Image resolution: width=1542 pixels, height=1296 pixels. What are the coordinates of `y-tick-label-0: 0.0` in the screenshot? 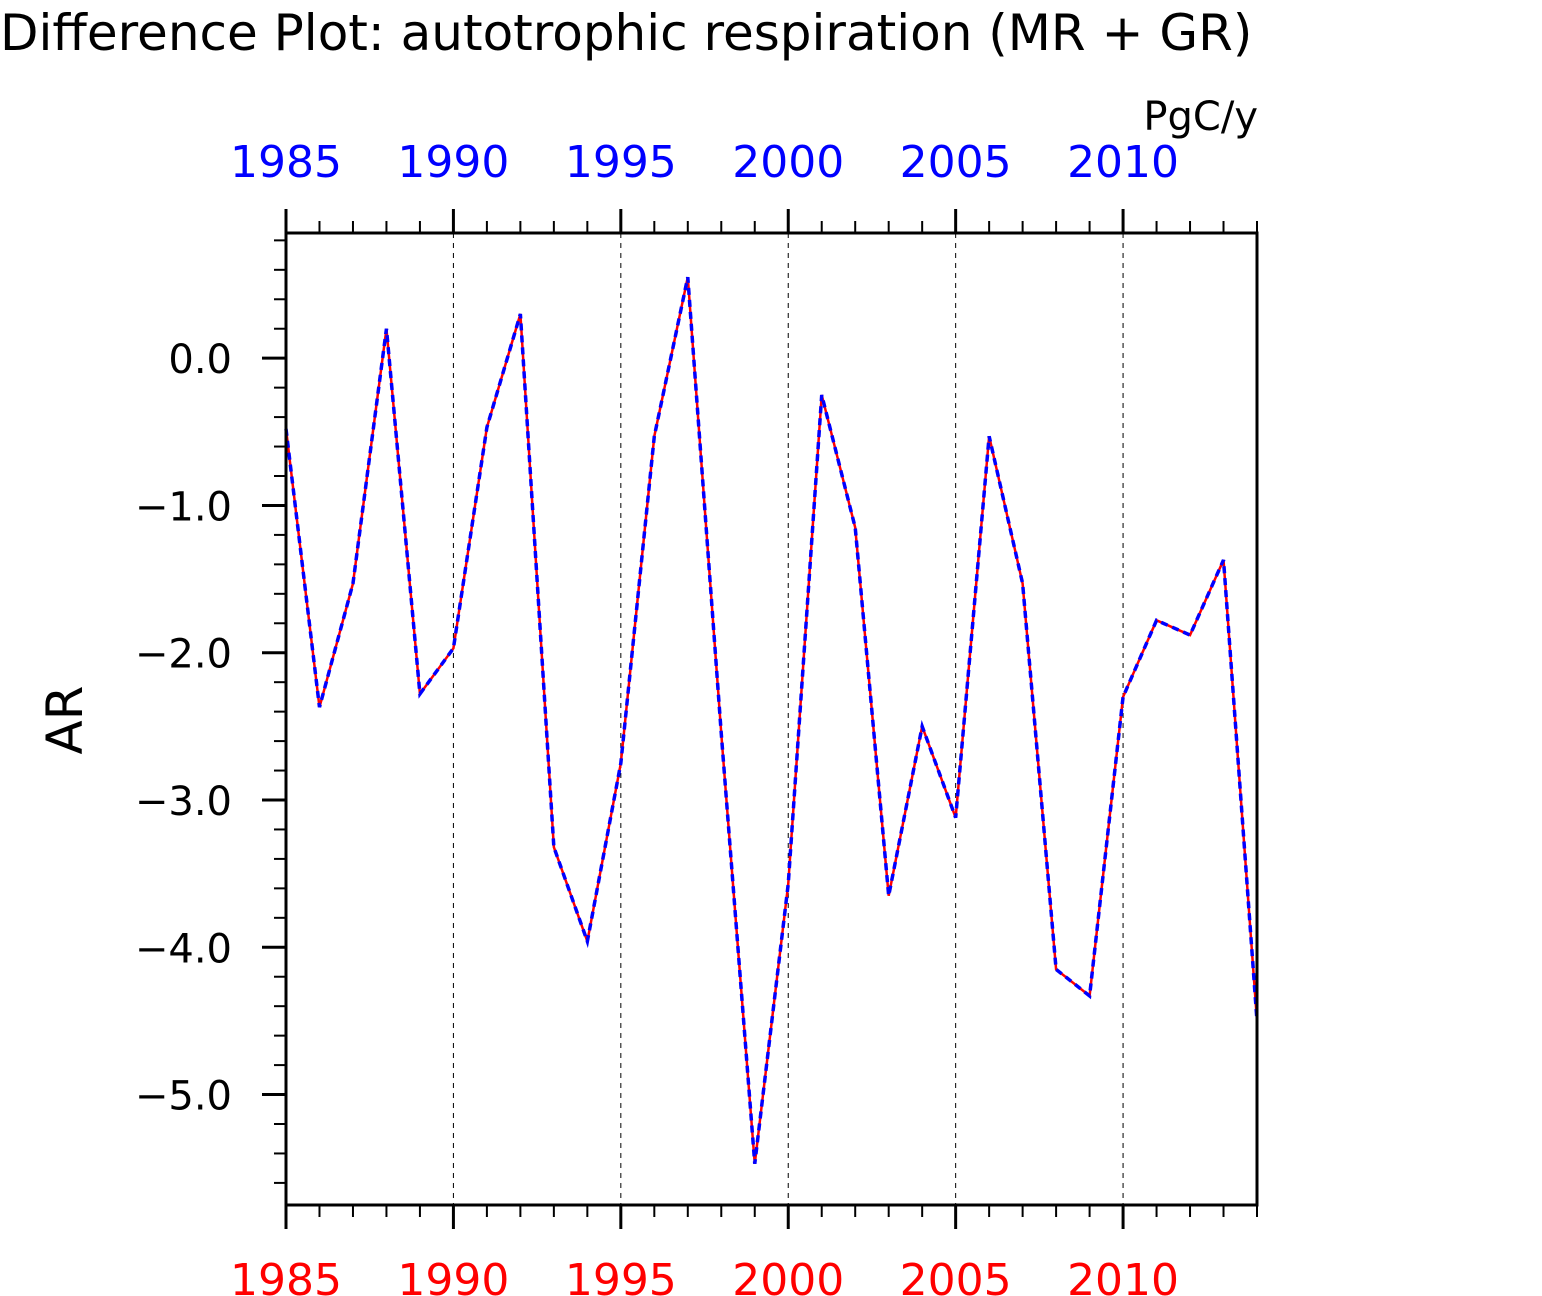 It's located at (200, 360).